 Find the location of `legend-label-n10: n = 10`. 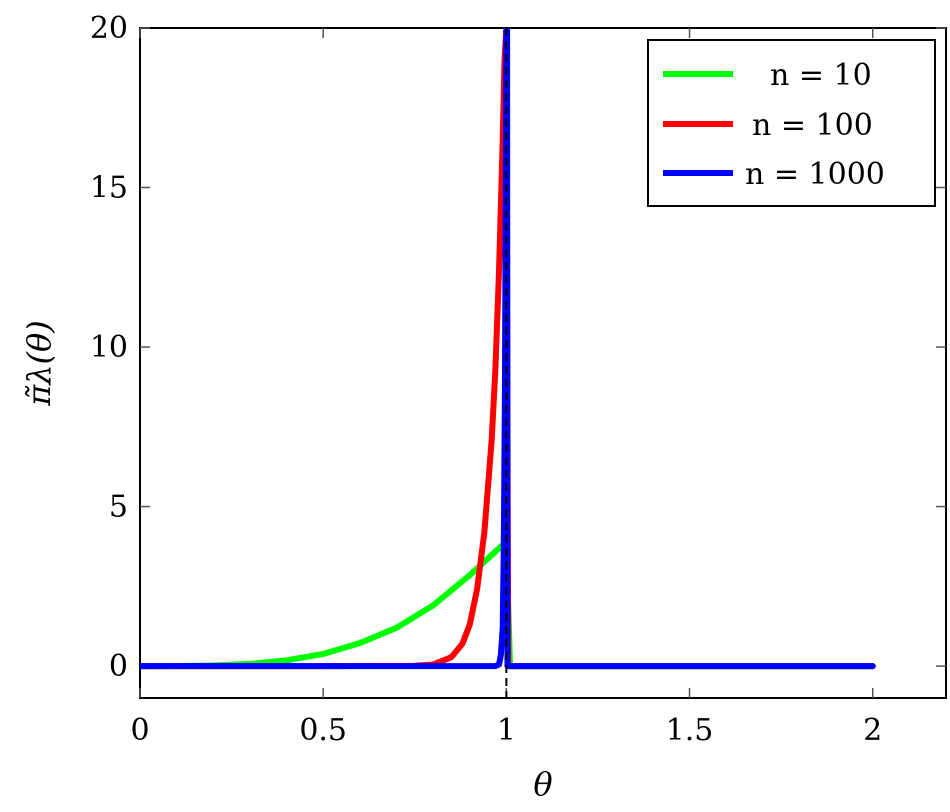

legend-label-n10: n = 10 is located at coordinates (821, 75).